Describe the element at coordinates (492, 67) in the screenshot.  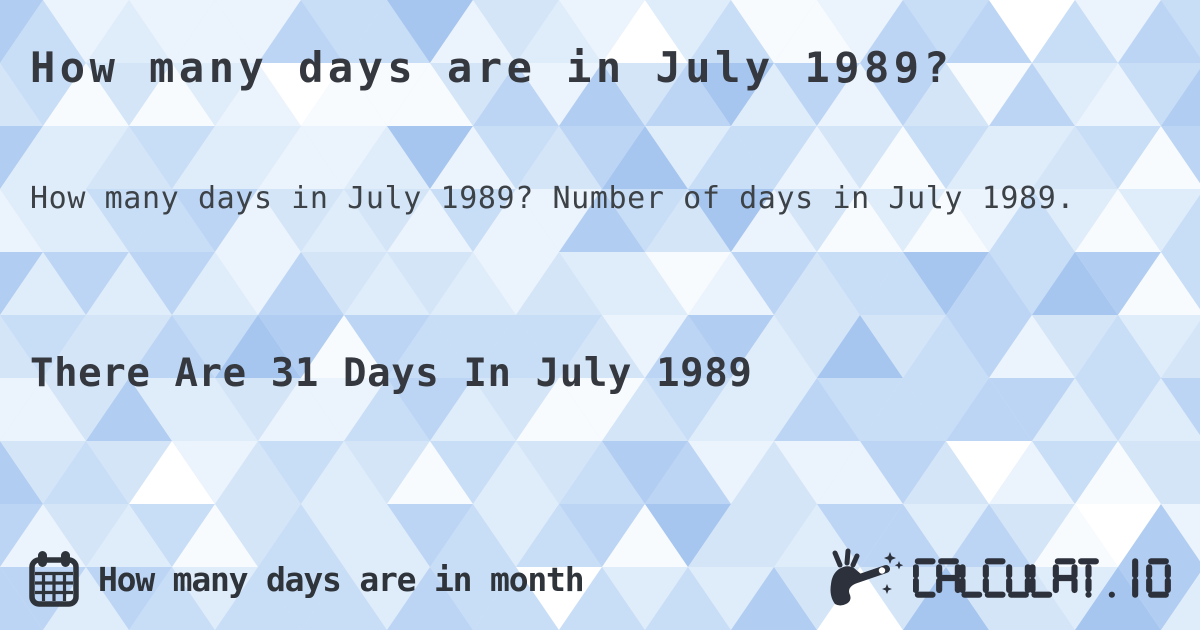
I see `page-title: How many days are in July 1989?` at that location.